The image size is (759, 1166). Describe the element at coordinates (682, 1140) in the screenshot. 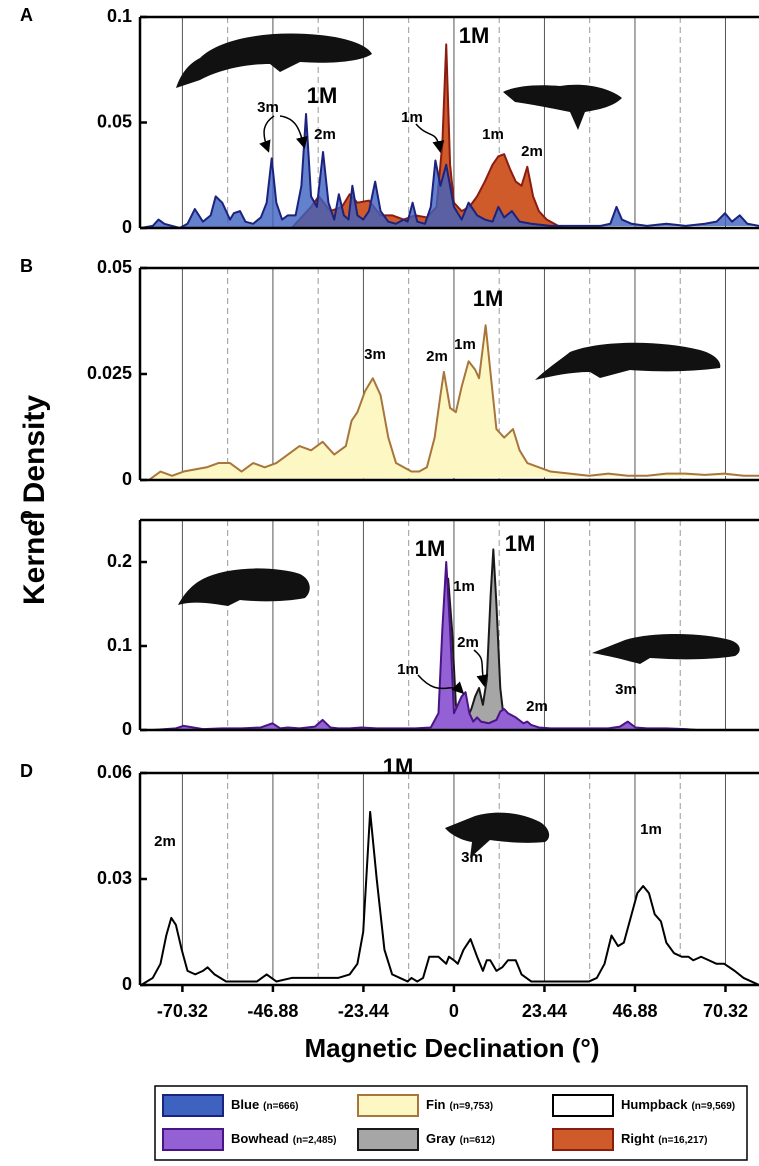

I see `legend-count: (n=16,217)` at that location.